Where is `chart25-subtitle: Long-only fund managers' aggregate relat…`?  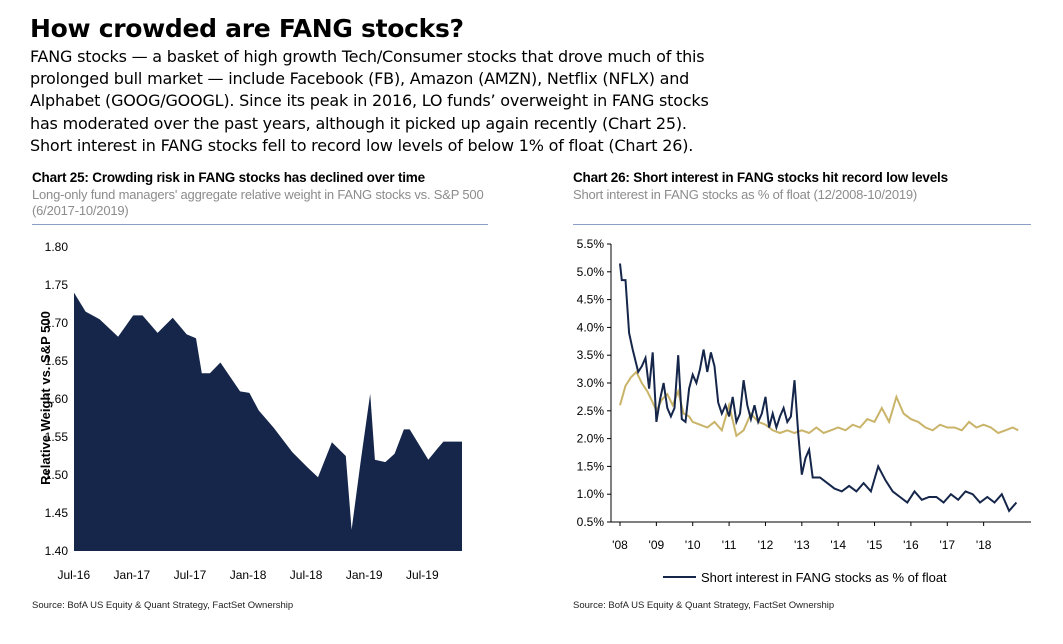
chart25-subtitle: Long-only fund managers' aggregate relat… is located at coordinates (258, 202).